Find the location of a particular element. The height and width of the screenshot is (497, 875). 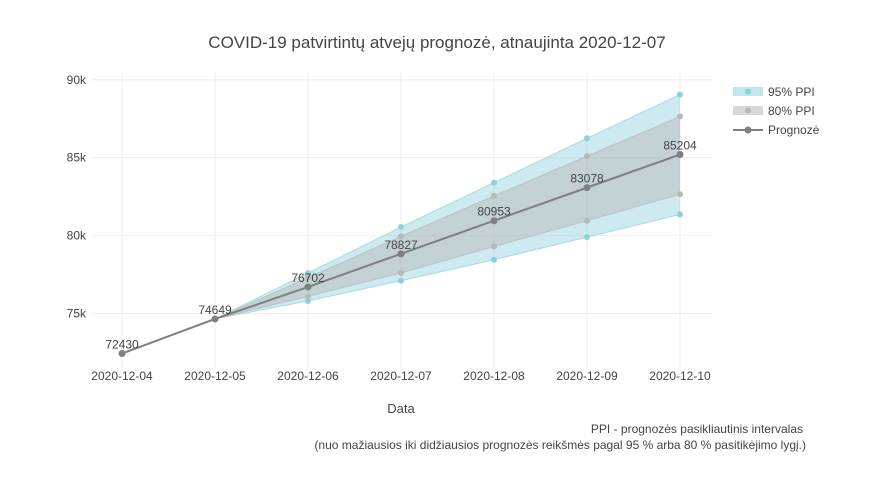

x-tick-label: 2020-12-06 is located at coordinates (308, 376).